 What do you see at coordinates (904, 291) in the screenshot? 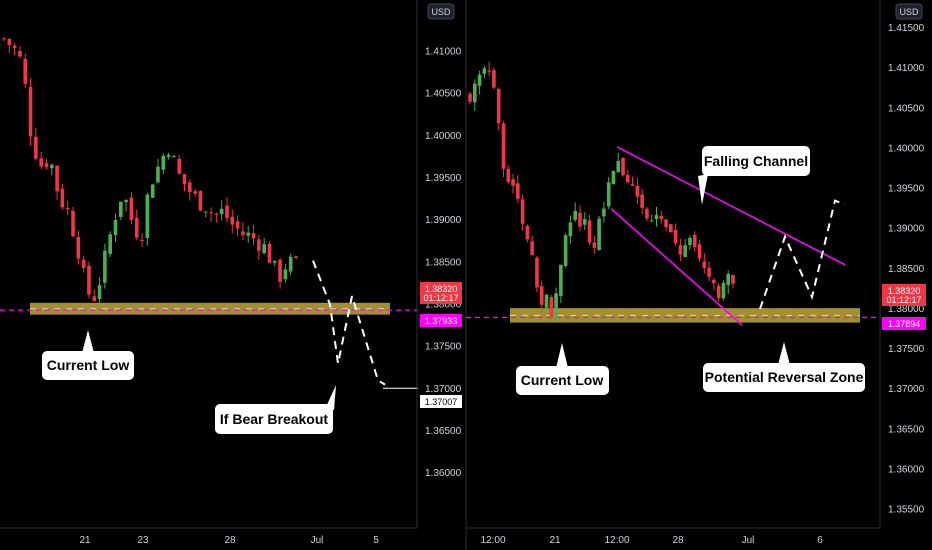
I see `last-price-right: 1.38320` at bounding box center [904, 291].